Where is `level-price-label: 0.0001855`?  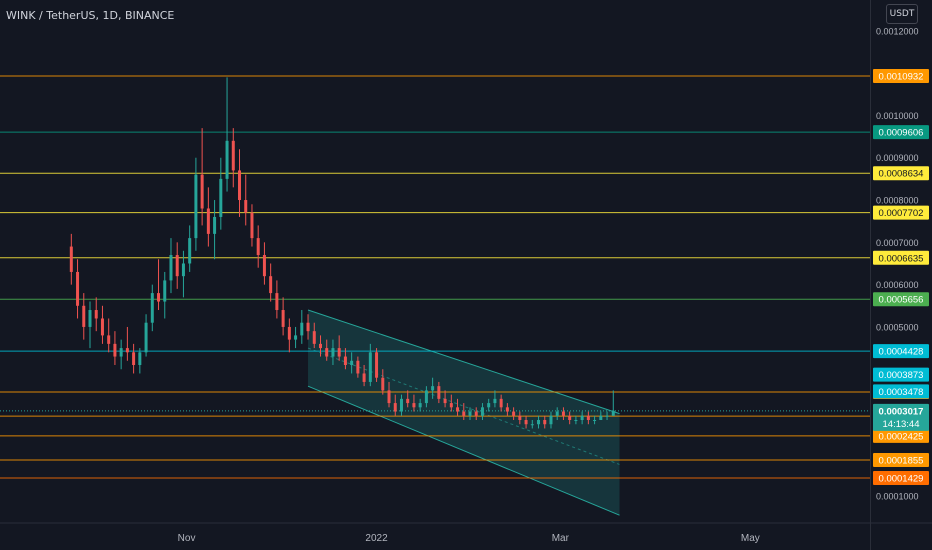
level-price-label: 0.0001855 is located at coordinates (901, 460).